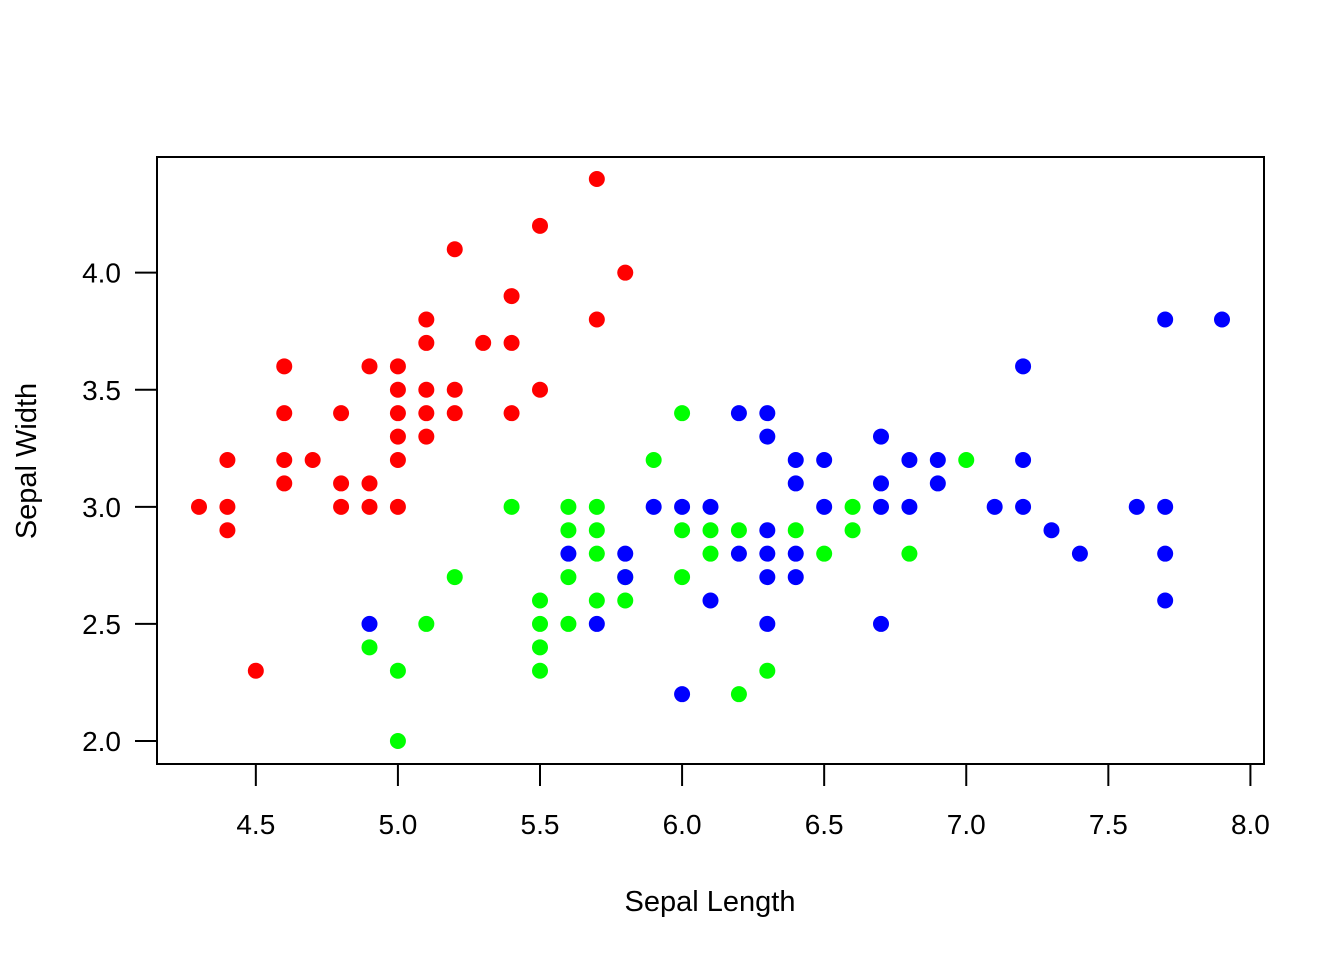 Image resolution: width=1344 pixels, height=960 pixels. Describe the element at coordinates (27, 461) in the screenshot. I see `y-axis-title: Sepal Width` at that location.